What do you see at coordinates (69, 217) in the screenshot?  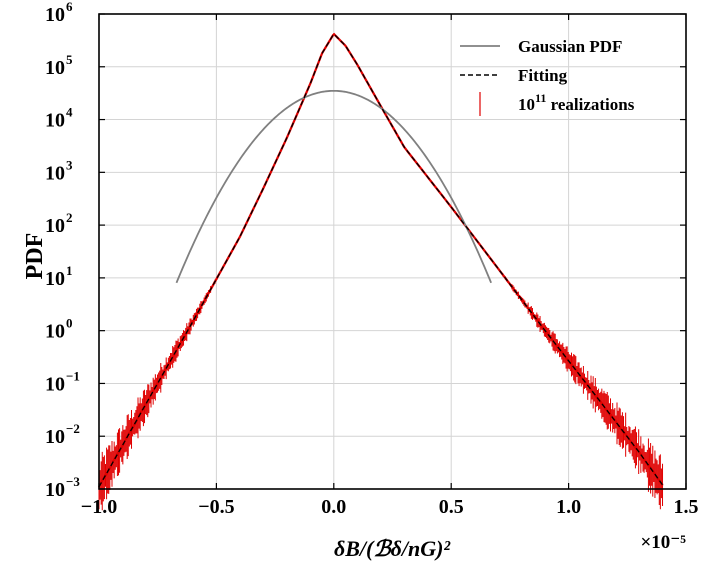 I see `y-tick-exponent: 2` at bounding box center [69, 217].